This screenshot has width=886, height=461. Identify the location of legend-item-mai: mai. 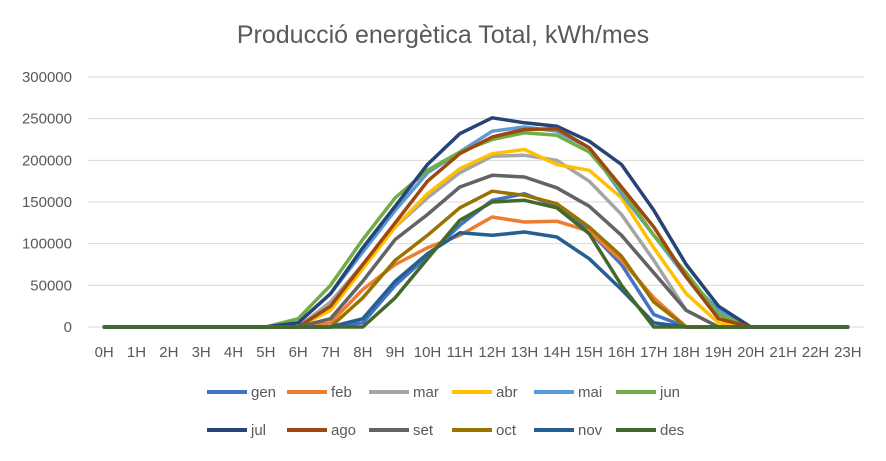
(568, 392).